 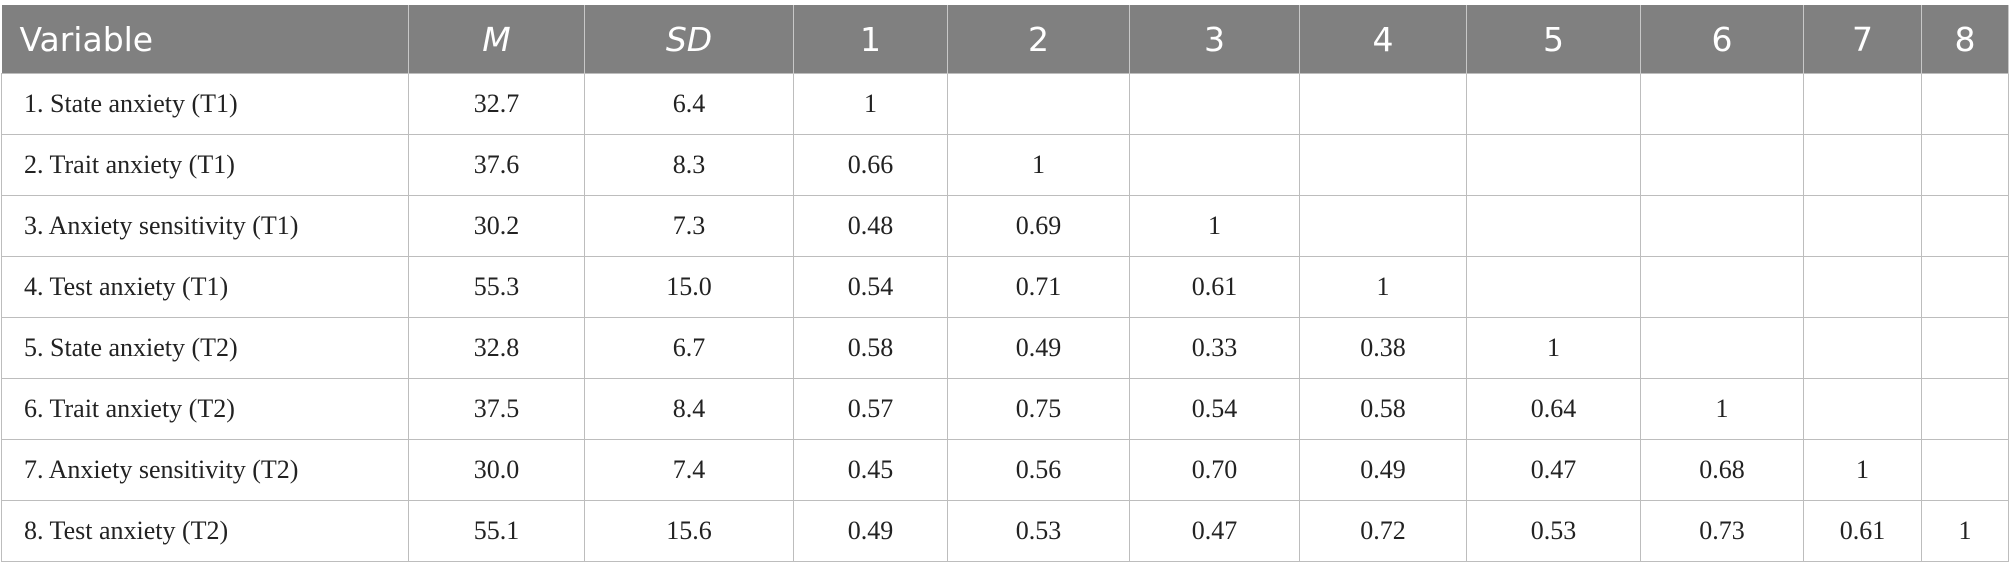 What do you see at coordinates (1965, 39) in the screenshot?
I see `header-cell: 8` at bounding box center [1965, 39].